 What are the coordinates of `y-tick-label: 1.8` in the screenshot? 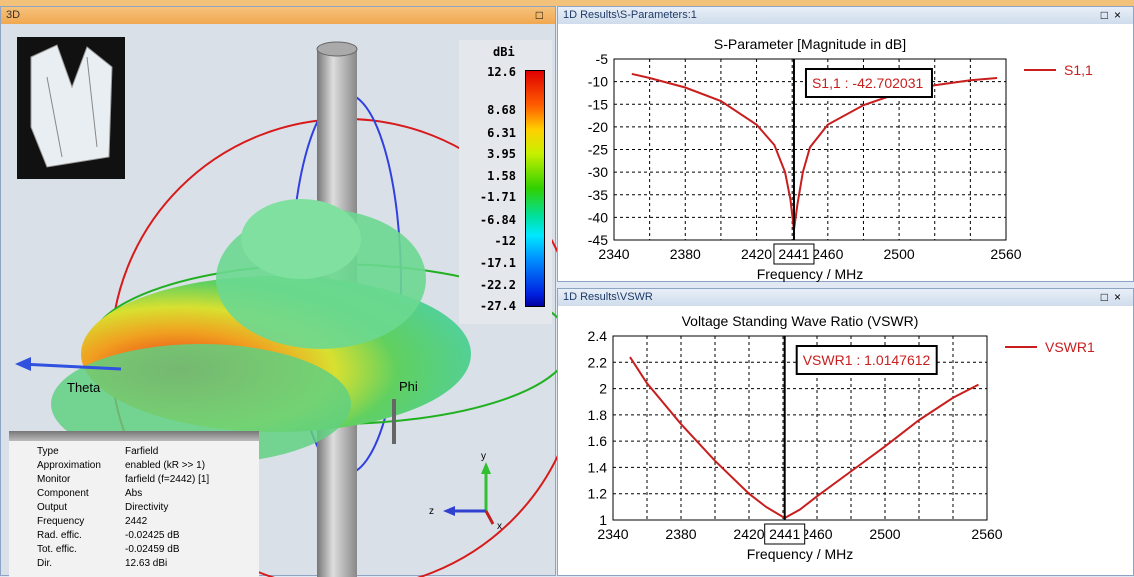 It's located at (598, 415).